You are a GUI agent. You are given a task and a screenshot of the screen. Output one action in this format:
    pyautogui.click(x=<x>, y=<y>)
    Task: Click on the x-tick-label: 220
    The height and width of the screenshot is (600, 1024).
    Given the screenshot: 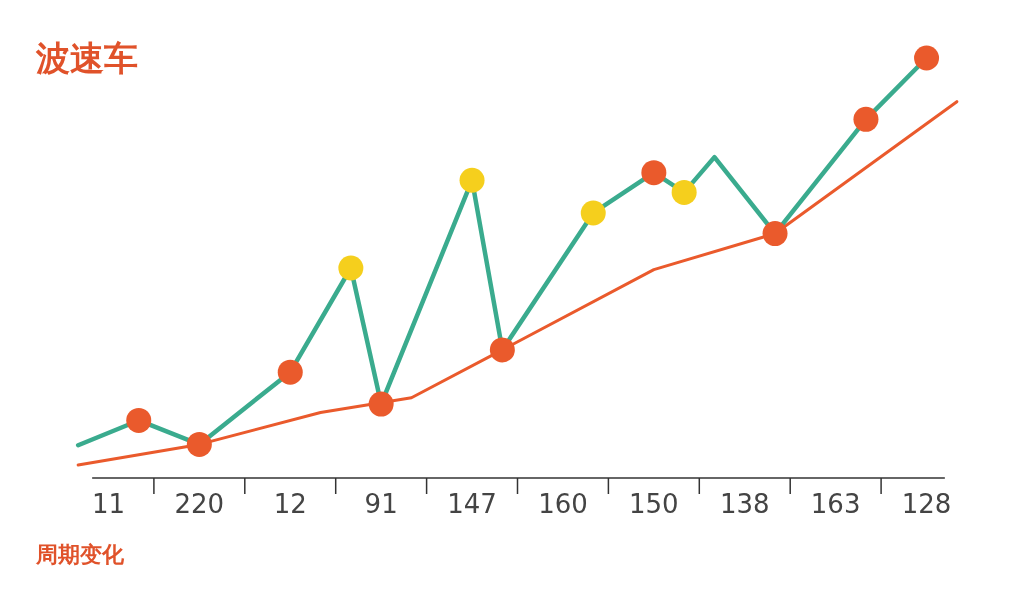 What is the action you would take?
    pyautogui.click(x=199, y=504)
    